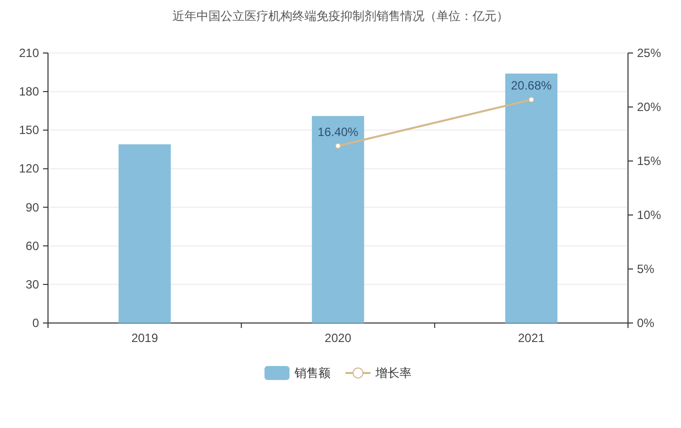 This screenshot has width=681, height=428. Describe the element at coordinates (29, 91) in the screenshot. I see `y-tick-label: 180` at that location.